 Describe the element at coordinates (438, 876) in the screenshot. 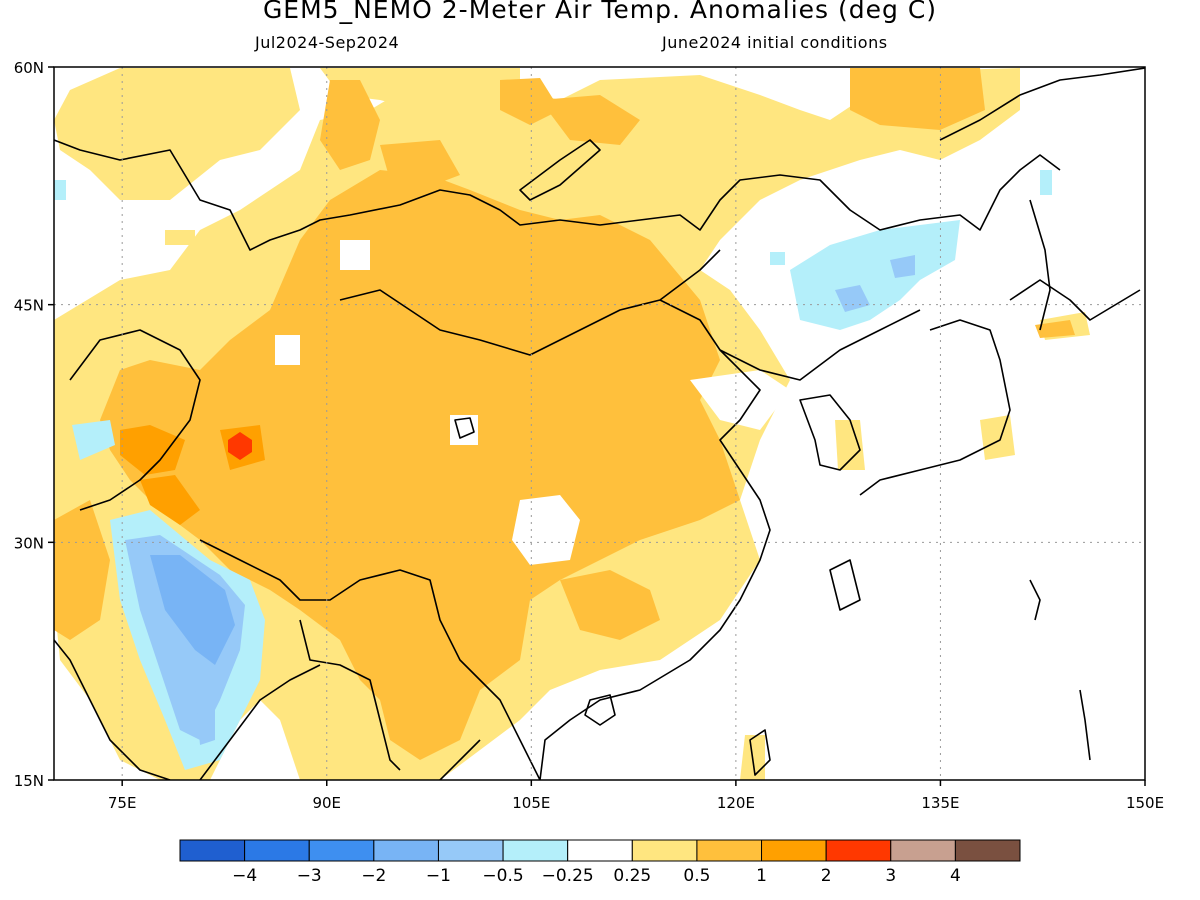

I see `colorbar-label: −1` at that location.